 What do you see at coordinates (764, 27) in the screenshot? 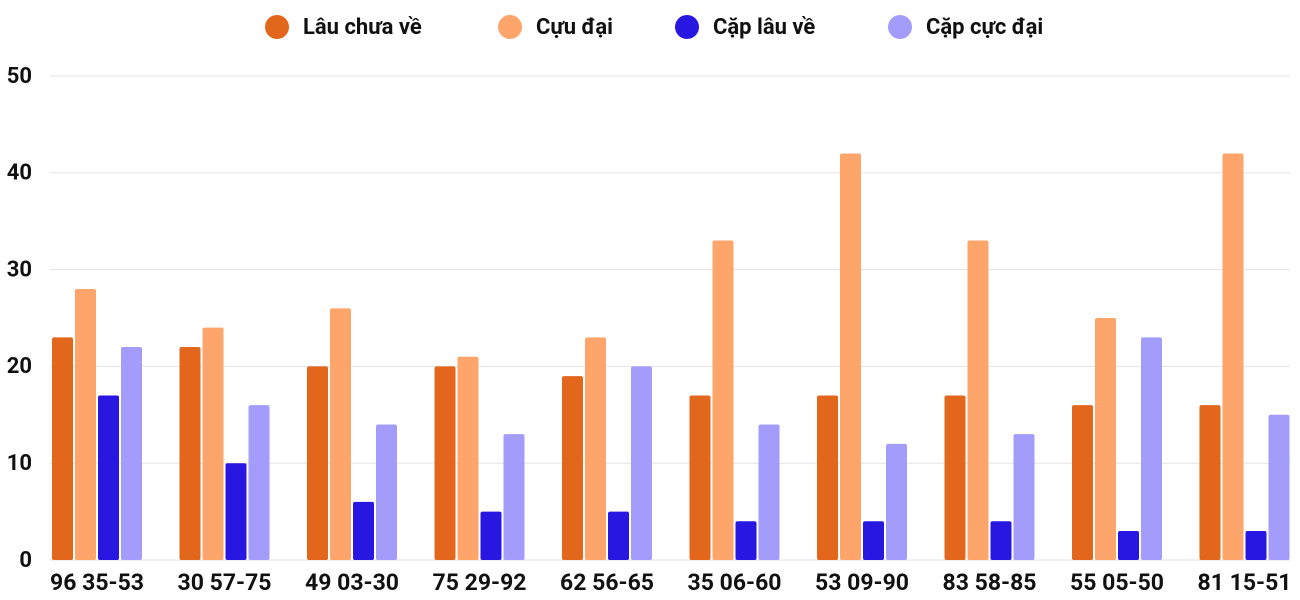
I see `legend-label: Cặp lâu về` at bounding box center [764, 27].